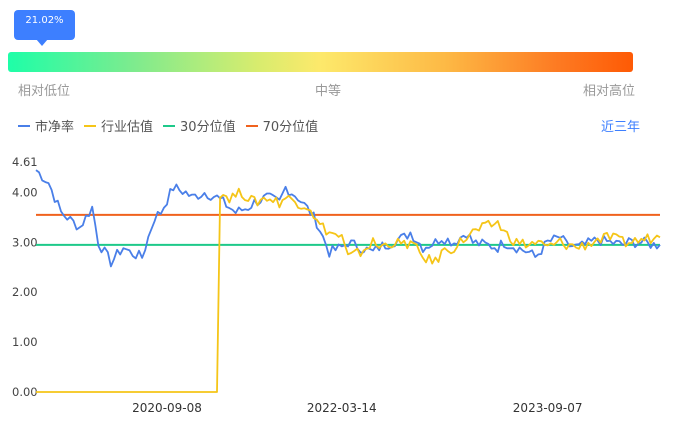  Describe the element at coordinates (55, 127) in the screenshot. I see `legend-label-pb: 市净率` at that location.